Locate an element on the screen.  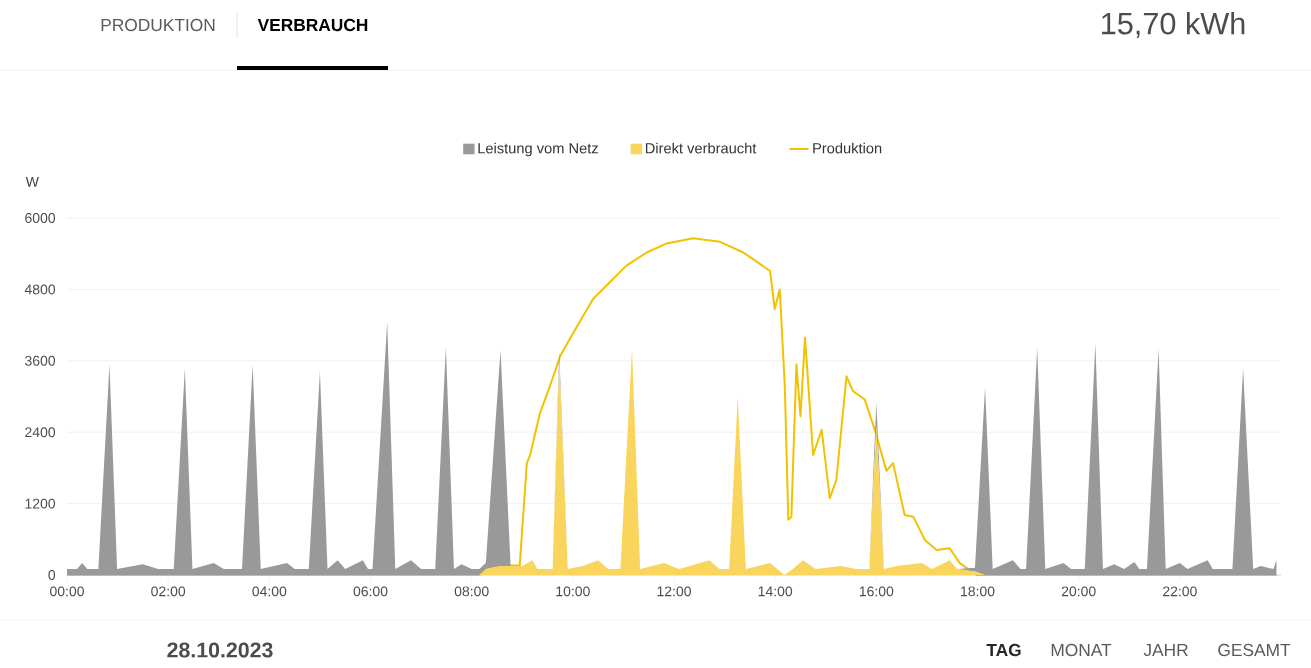
x-tick-label: 06:00 is located at coordinates (370, 591).